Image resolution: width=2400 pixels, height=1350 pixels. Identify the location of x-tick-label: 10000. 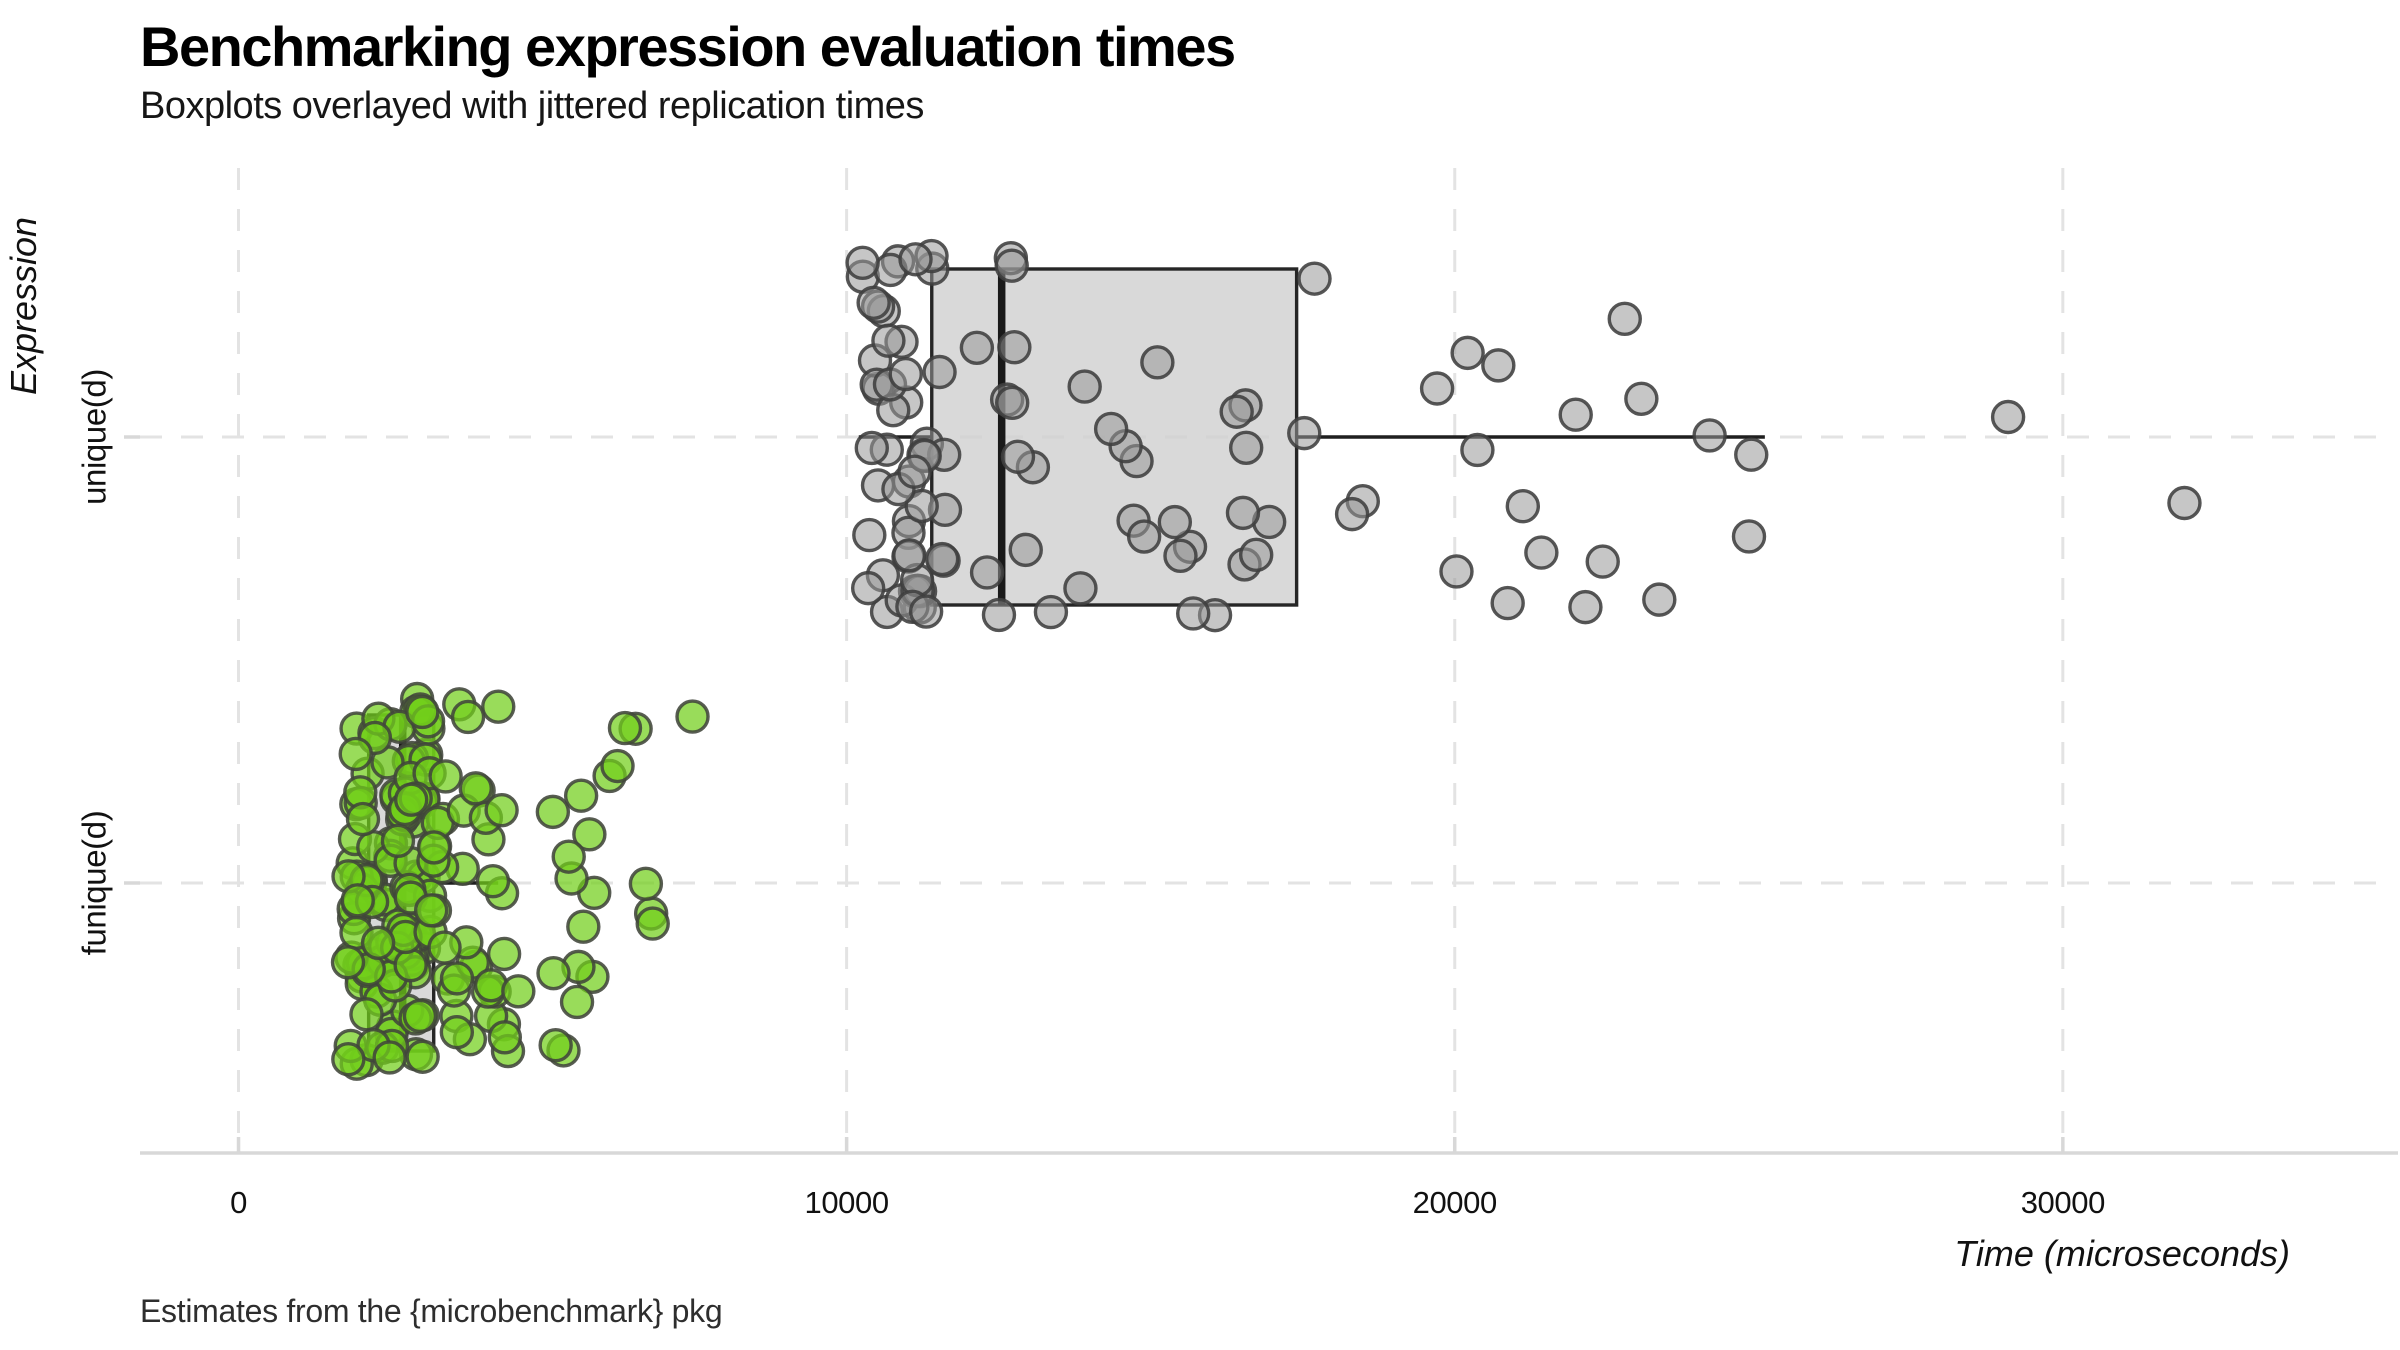
(847, 1202).